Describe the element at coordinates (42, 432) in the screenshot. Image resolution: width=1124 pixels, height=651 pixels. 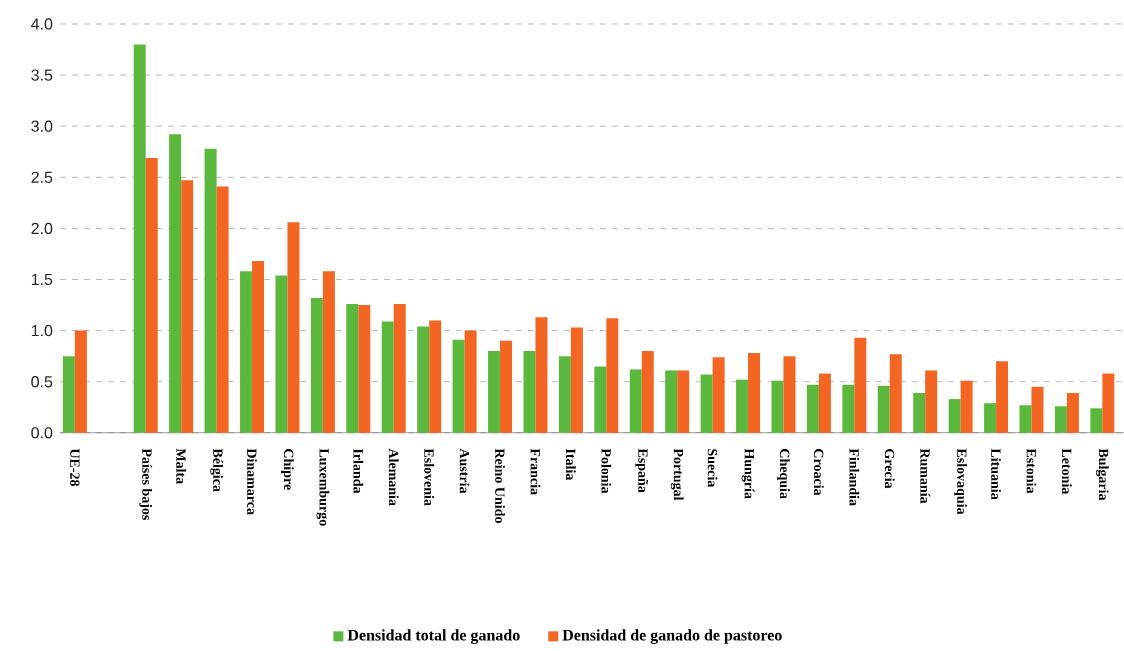
I see `y-tick-label: 0.0` at that location.